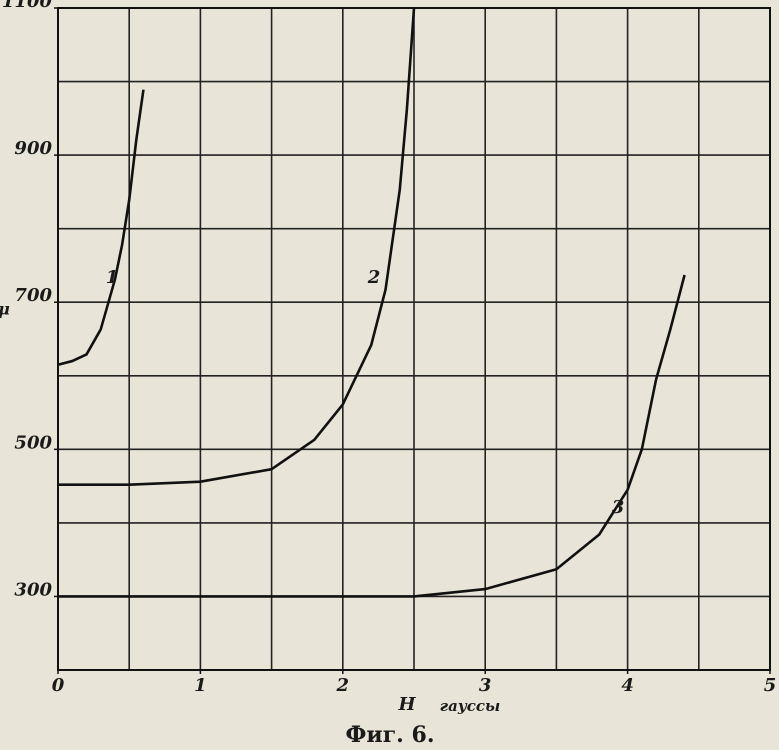 The width and height of the screenshot is (779, 750). I want to click on x-tick-label: 0, so click(58, 685).